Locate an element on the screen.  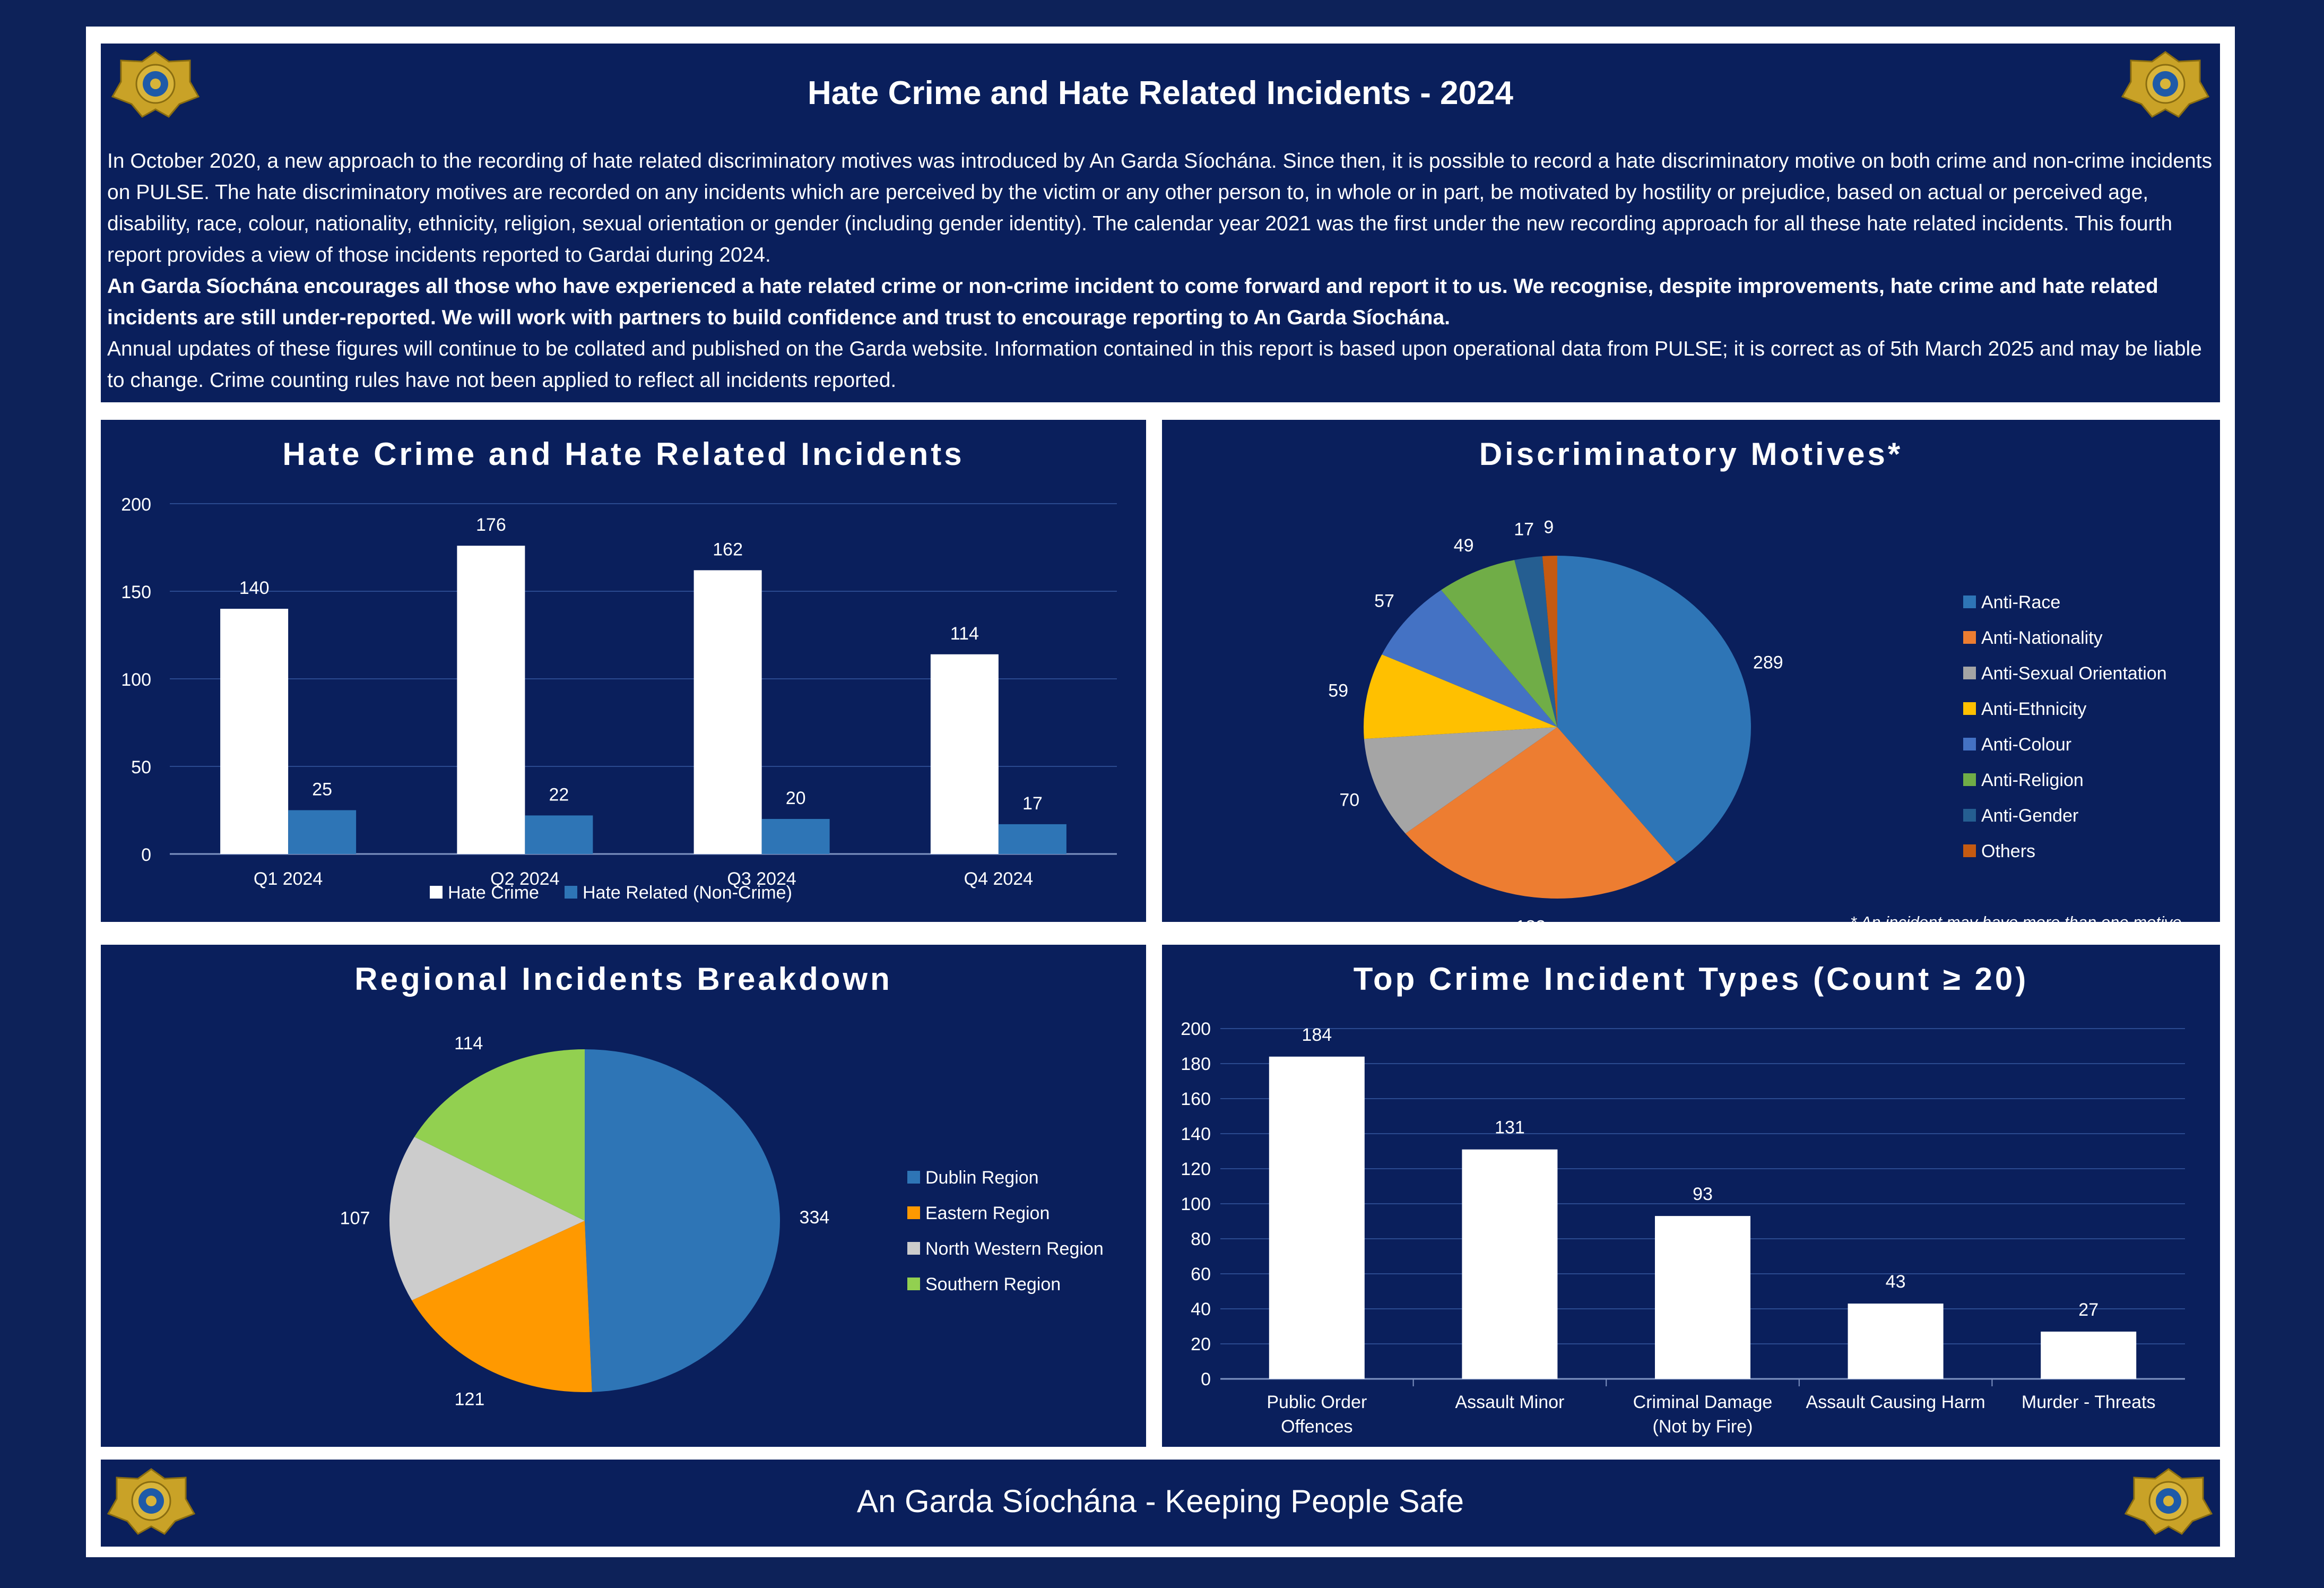
x-tick-label: Criminal Damage is located at coordinates (1703, 1402).